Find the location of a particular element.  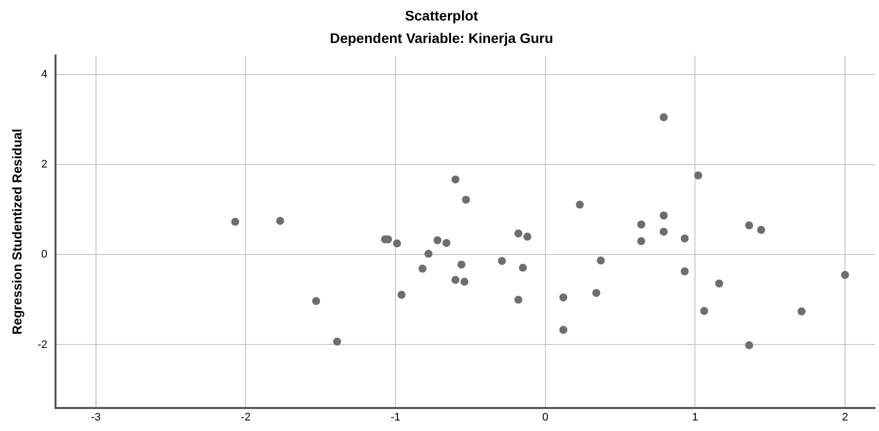

y-tick-label: 4 is located at coordinates (44, 74).